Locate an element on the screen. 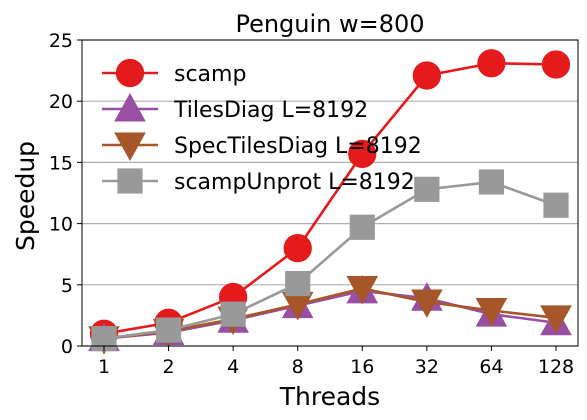 This screenshot has width=587, height=420. y-axis-title: Speedup is located at coordinates (25, 196).